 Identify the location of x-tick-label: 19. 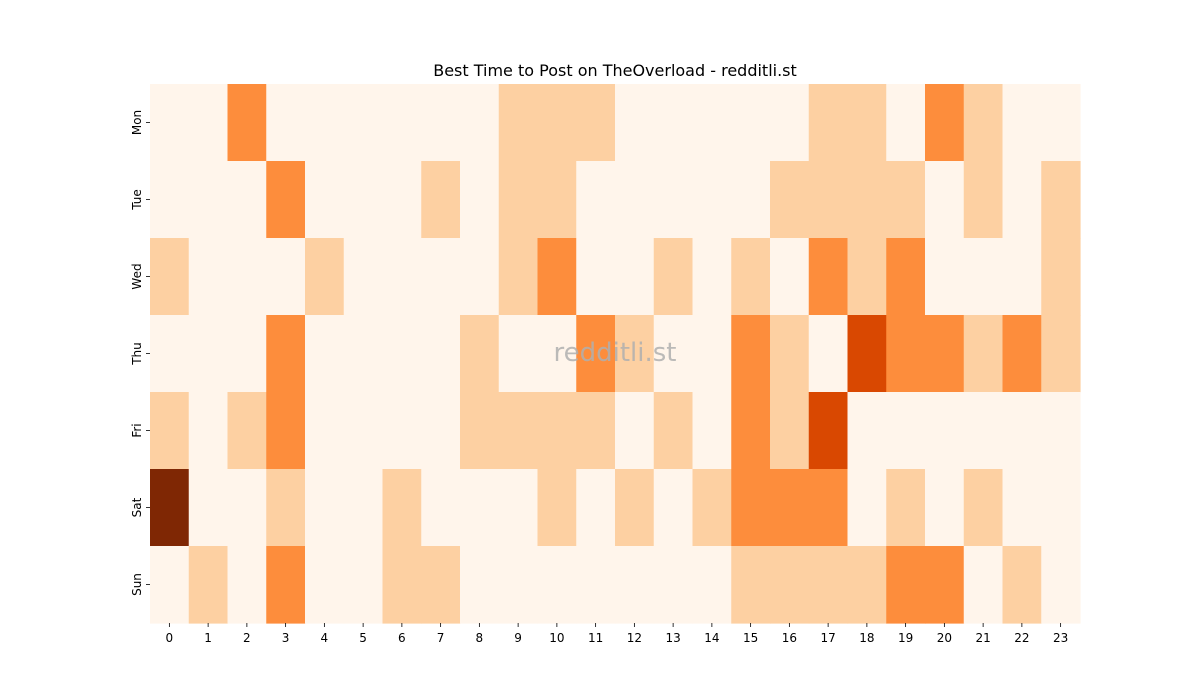
(905, 638).